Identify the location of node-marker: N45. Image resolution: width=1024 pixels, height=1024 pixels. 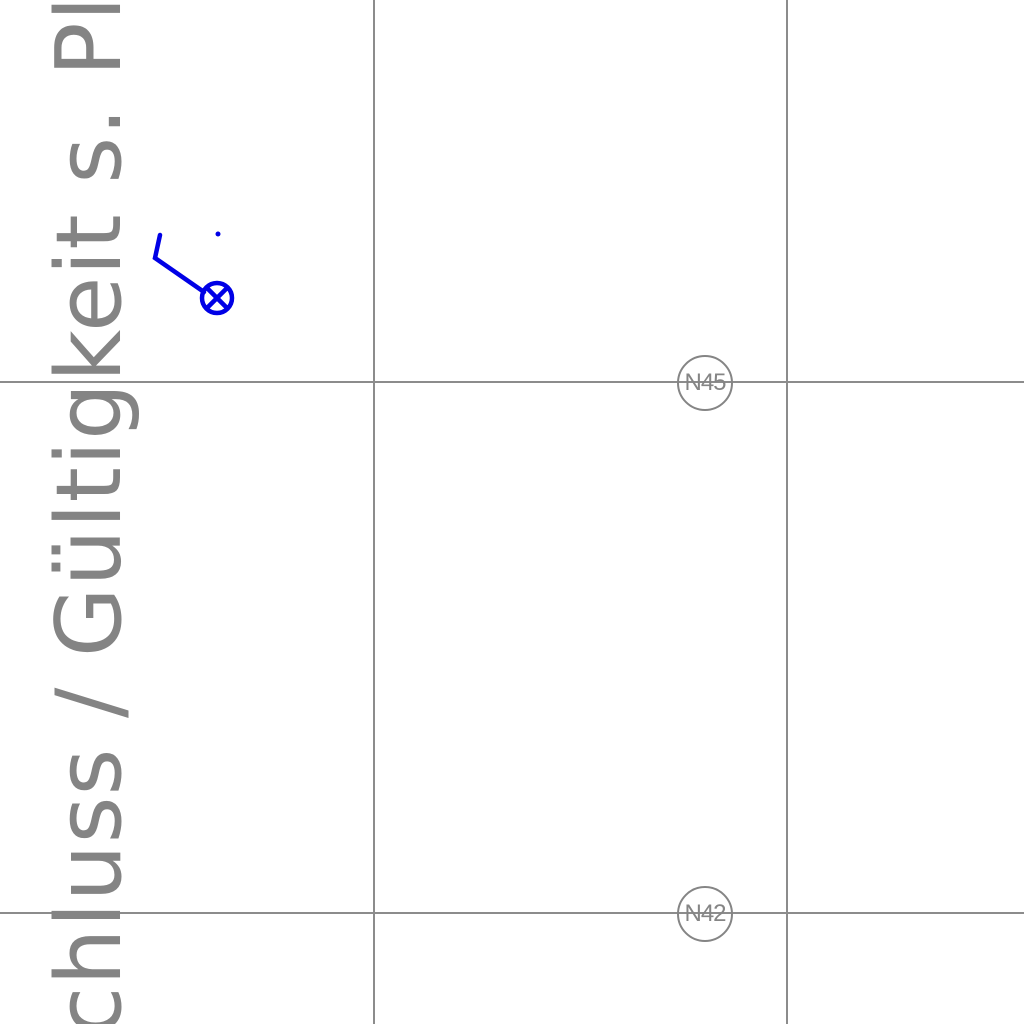
(705, 383).